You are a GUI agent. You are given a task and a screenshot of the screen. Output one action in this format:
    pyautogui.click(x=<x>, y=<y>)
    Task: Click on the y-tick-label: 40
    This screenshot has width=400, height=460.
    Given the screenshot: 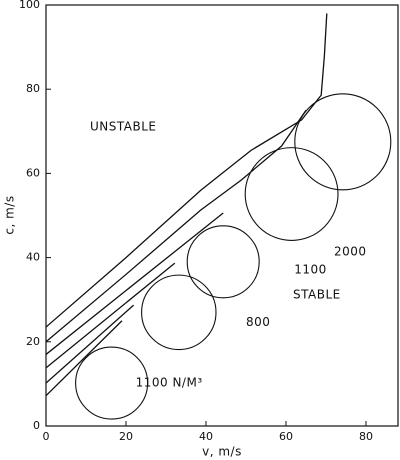 What is the action you would take?
    pyautogui.click(x=33, y=257)
    